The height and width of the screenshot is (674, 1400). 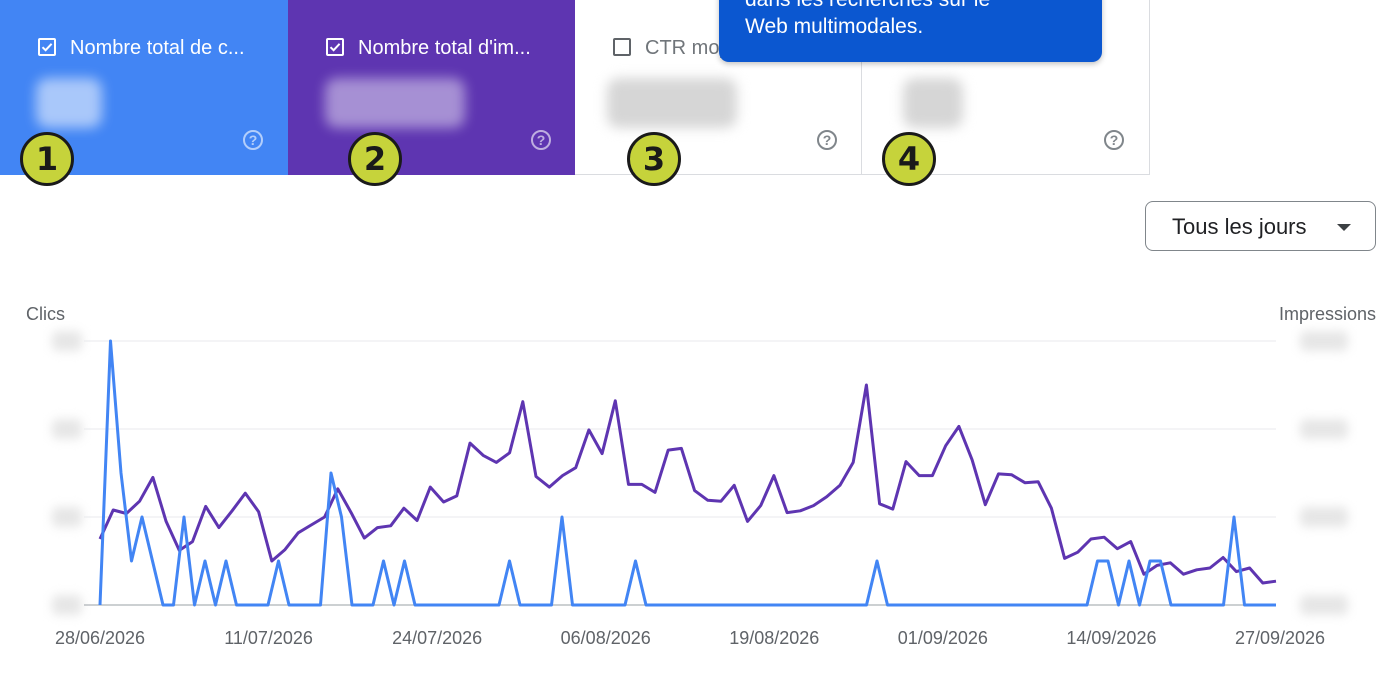 I want to click on date-granularity-select: Tous les jours, so click(x=1260, y=226).